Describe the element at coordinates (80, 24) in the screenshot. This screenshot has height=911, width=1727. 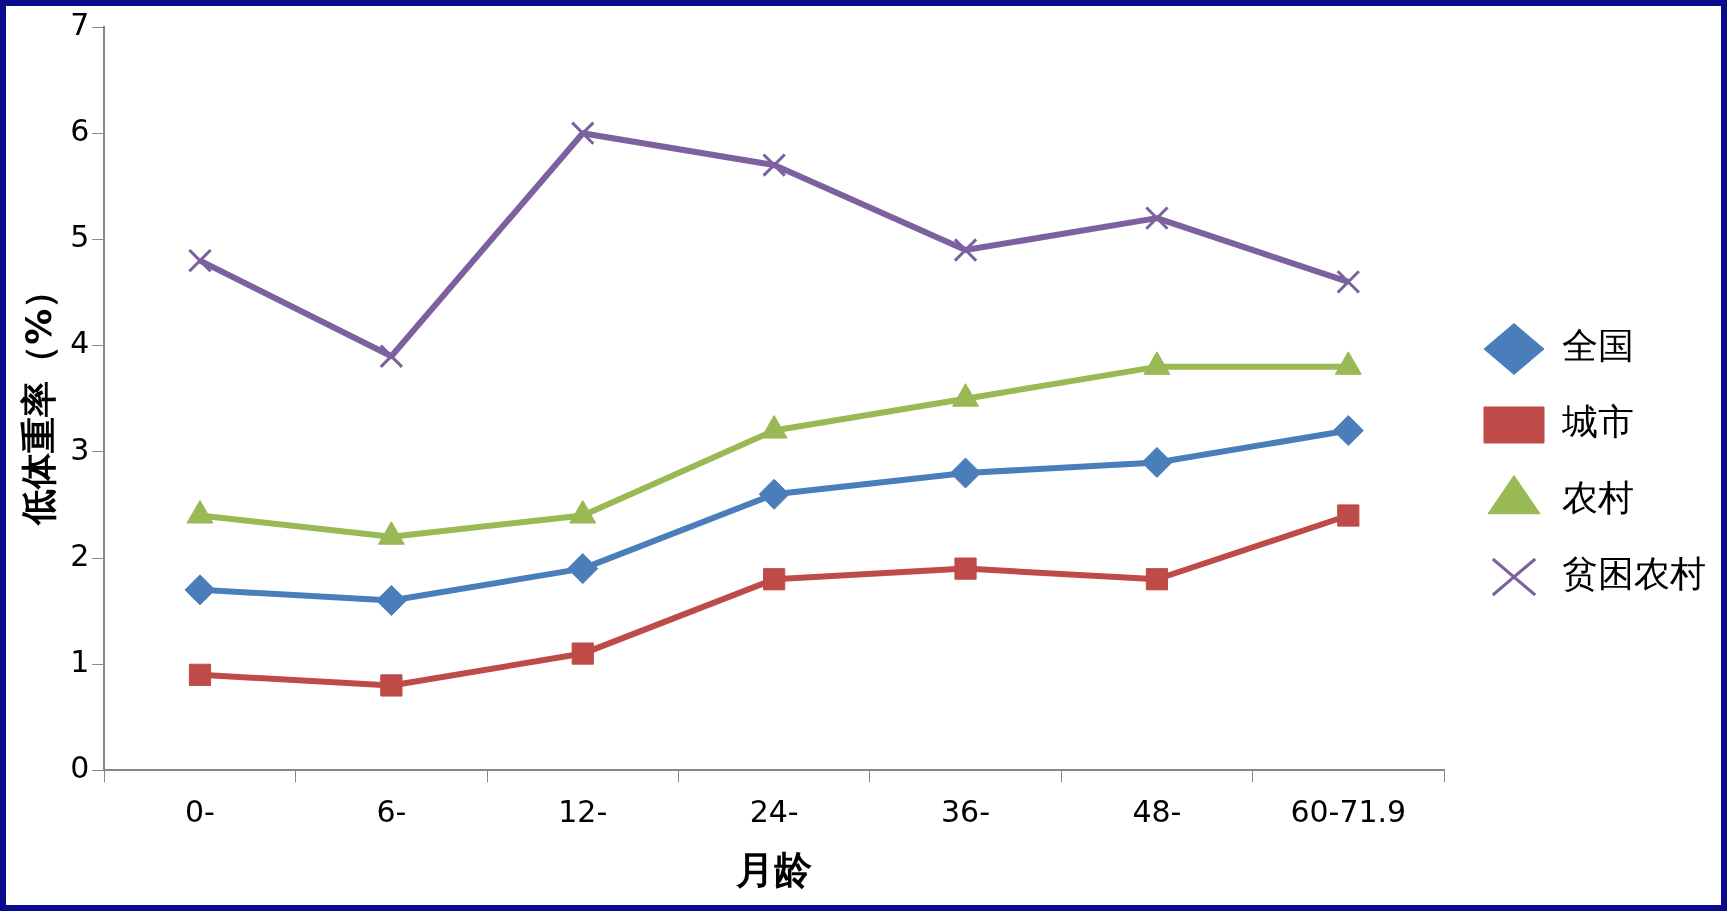
I see `y-tick-label: 7` at that location.